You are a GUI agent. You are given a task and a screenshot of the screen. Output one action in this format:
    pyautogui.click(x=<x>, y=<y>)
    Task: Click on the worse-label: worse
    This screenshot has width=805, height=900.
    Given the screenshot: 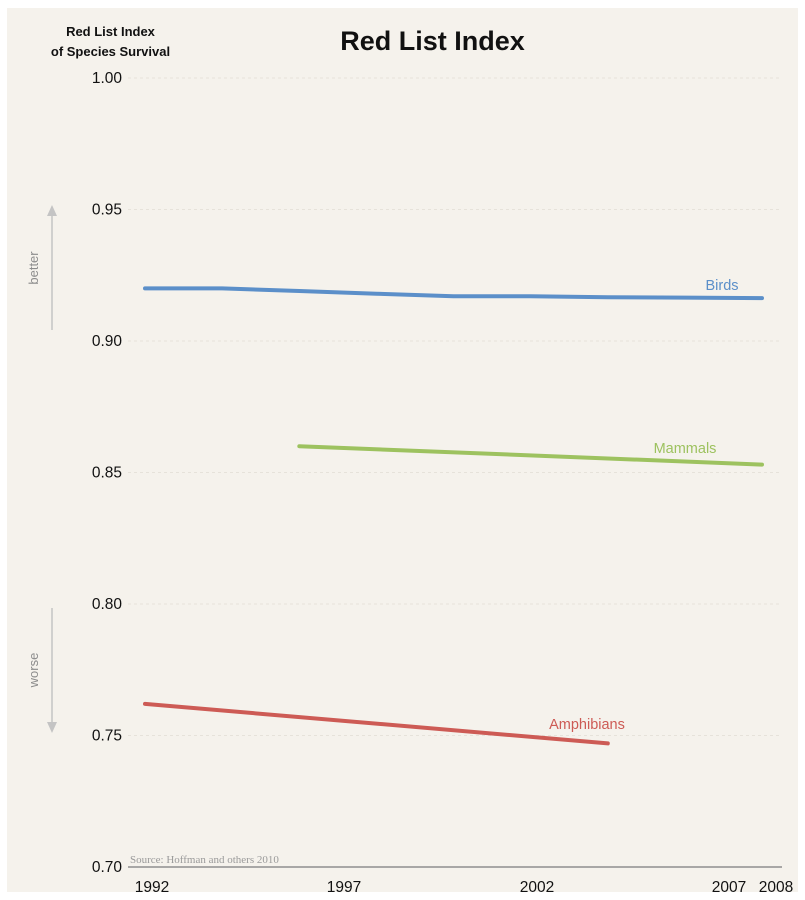 What is the action you would take?
    pyautogui.click(x=33, y=671)
    